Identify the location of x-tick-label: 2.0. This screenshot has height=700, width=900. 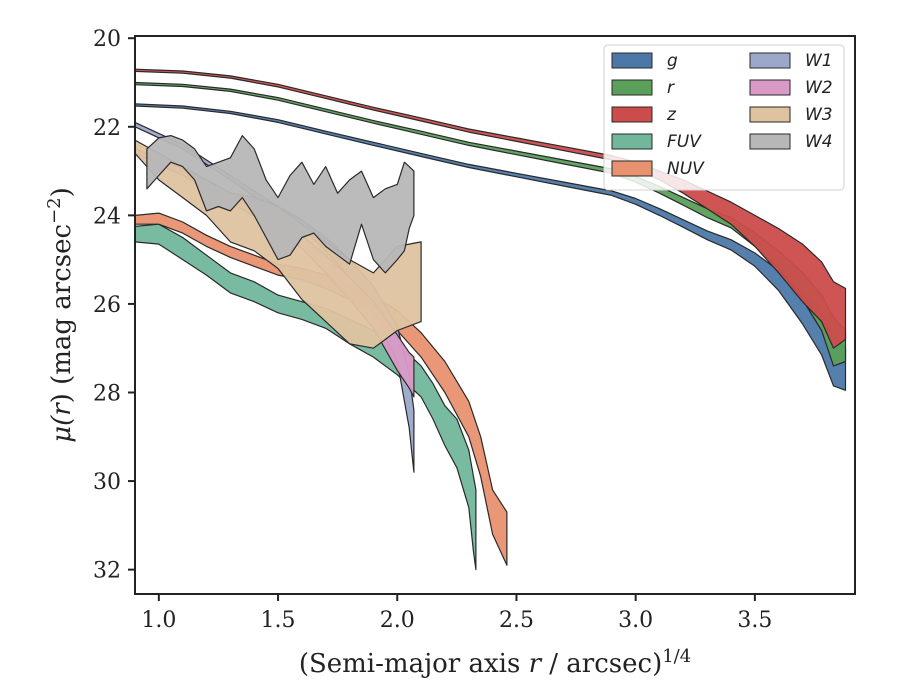
(397, 620).